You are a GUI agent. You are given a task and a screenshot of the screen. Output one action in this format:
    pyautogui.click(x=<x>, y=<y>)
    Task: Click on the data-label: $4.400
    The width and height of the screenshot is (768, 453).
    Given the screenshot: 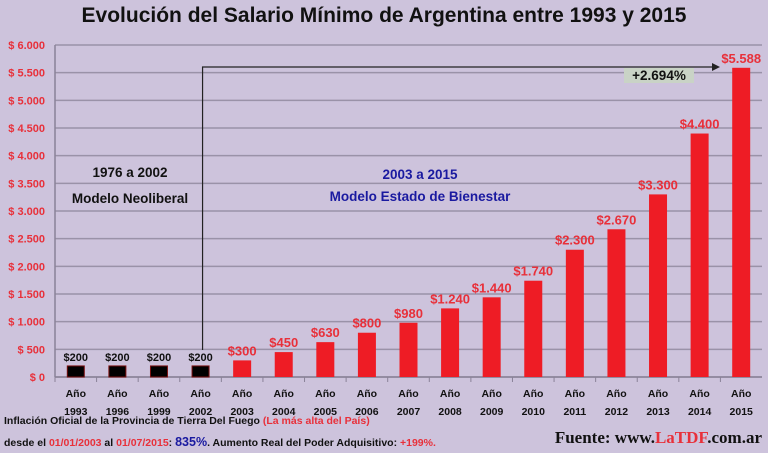 What is the action you would take?
    pyautogui.click(x=700, y=124)
    